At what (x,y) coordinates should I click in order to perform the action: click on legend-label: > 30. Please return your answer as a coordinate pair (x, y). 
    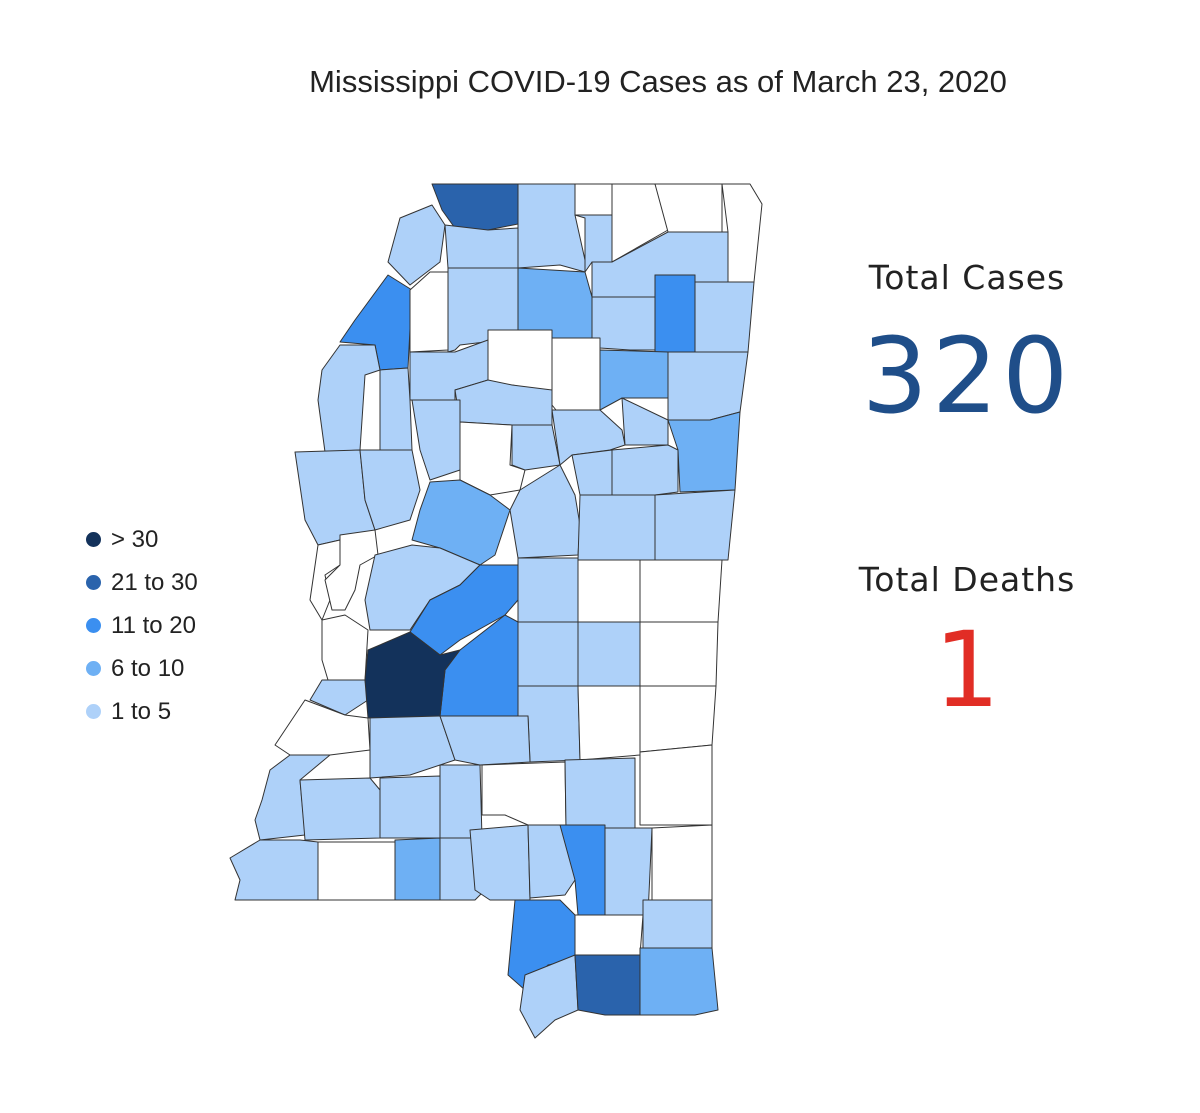
    Looking at the image, I should click on (135, 539).